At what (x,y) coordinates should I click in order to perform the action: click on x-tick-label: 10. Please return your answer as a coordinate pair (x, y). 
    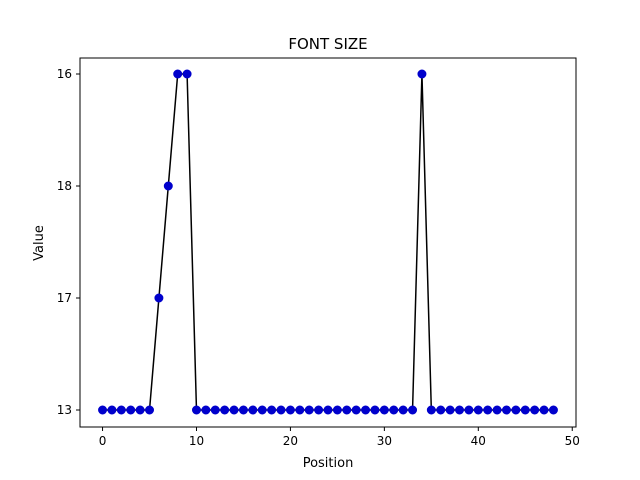
    Looking at the image, I should click on (196, 441).